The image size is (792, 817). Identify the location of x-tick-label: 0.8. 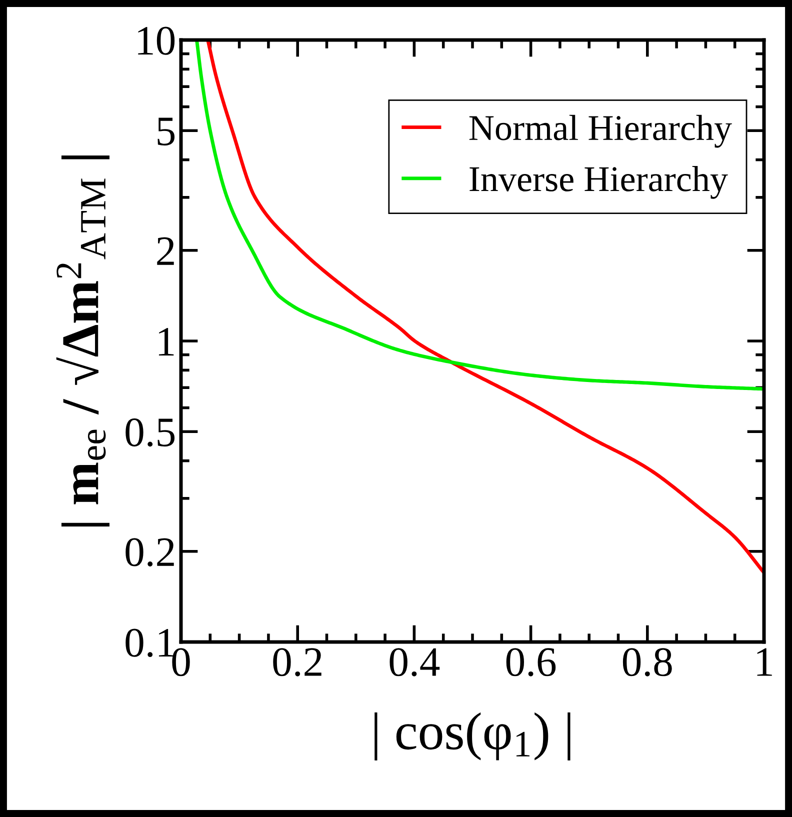
(647, 662).